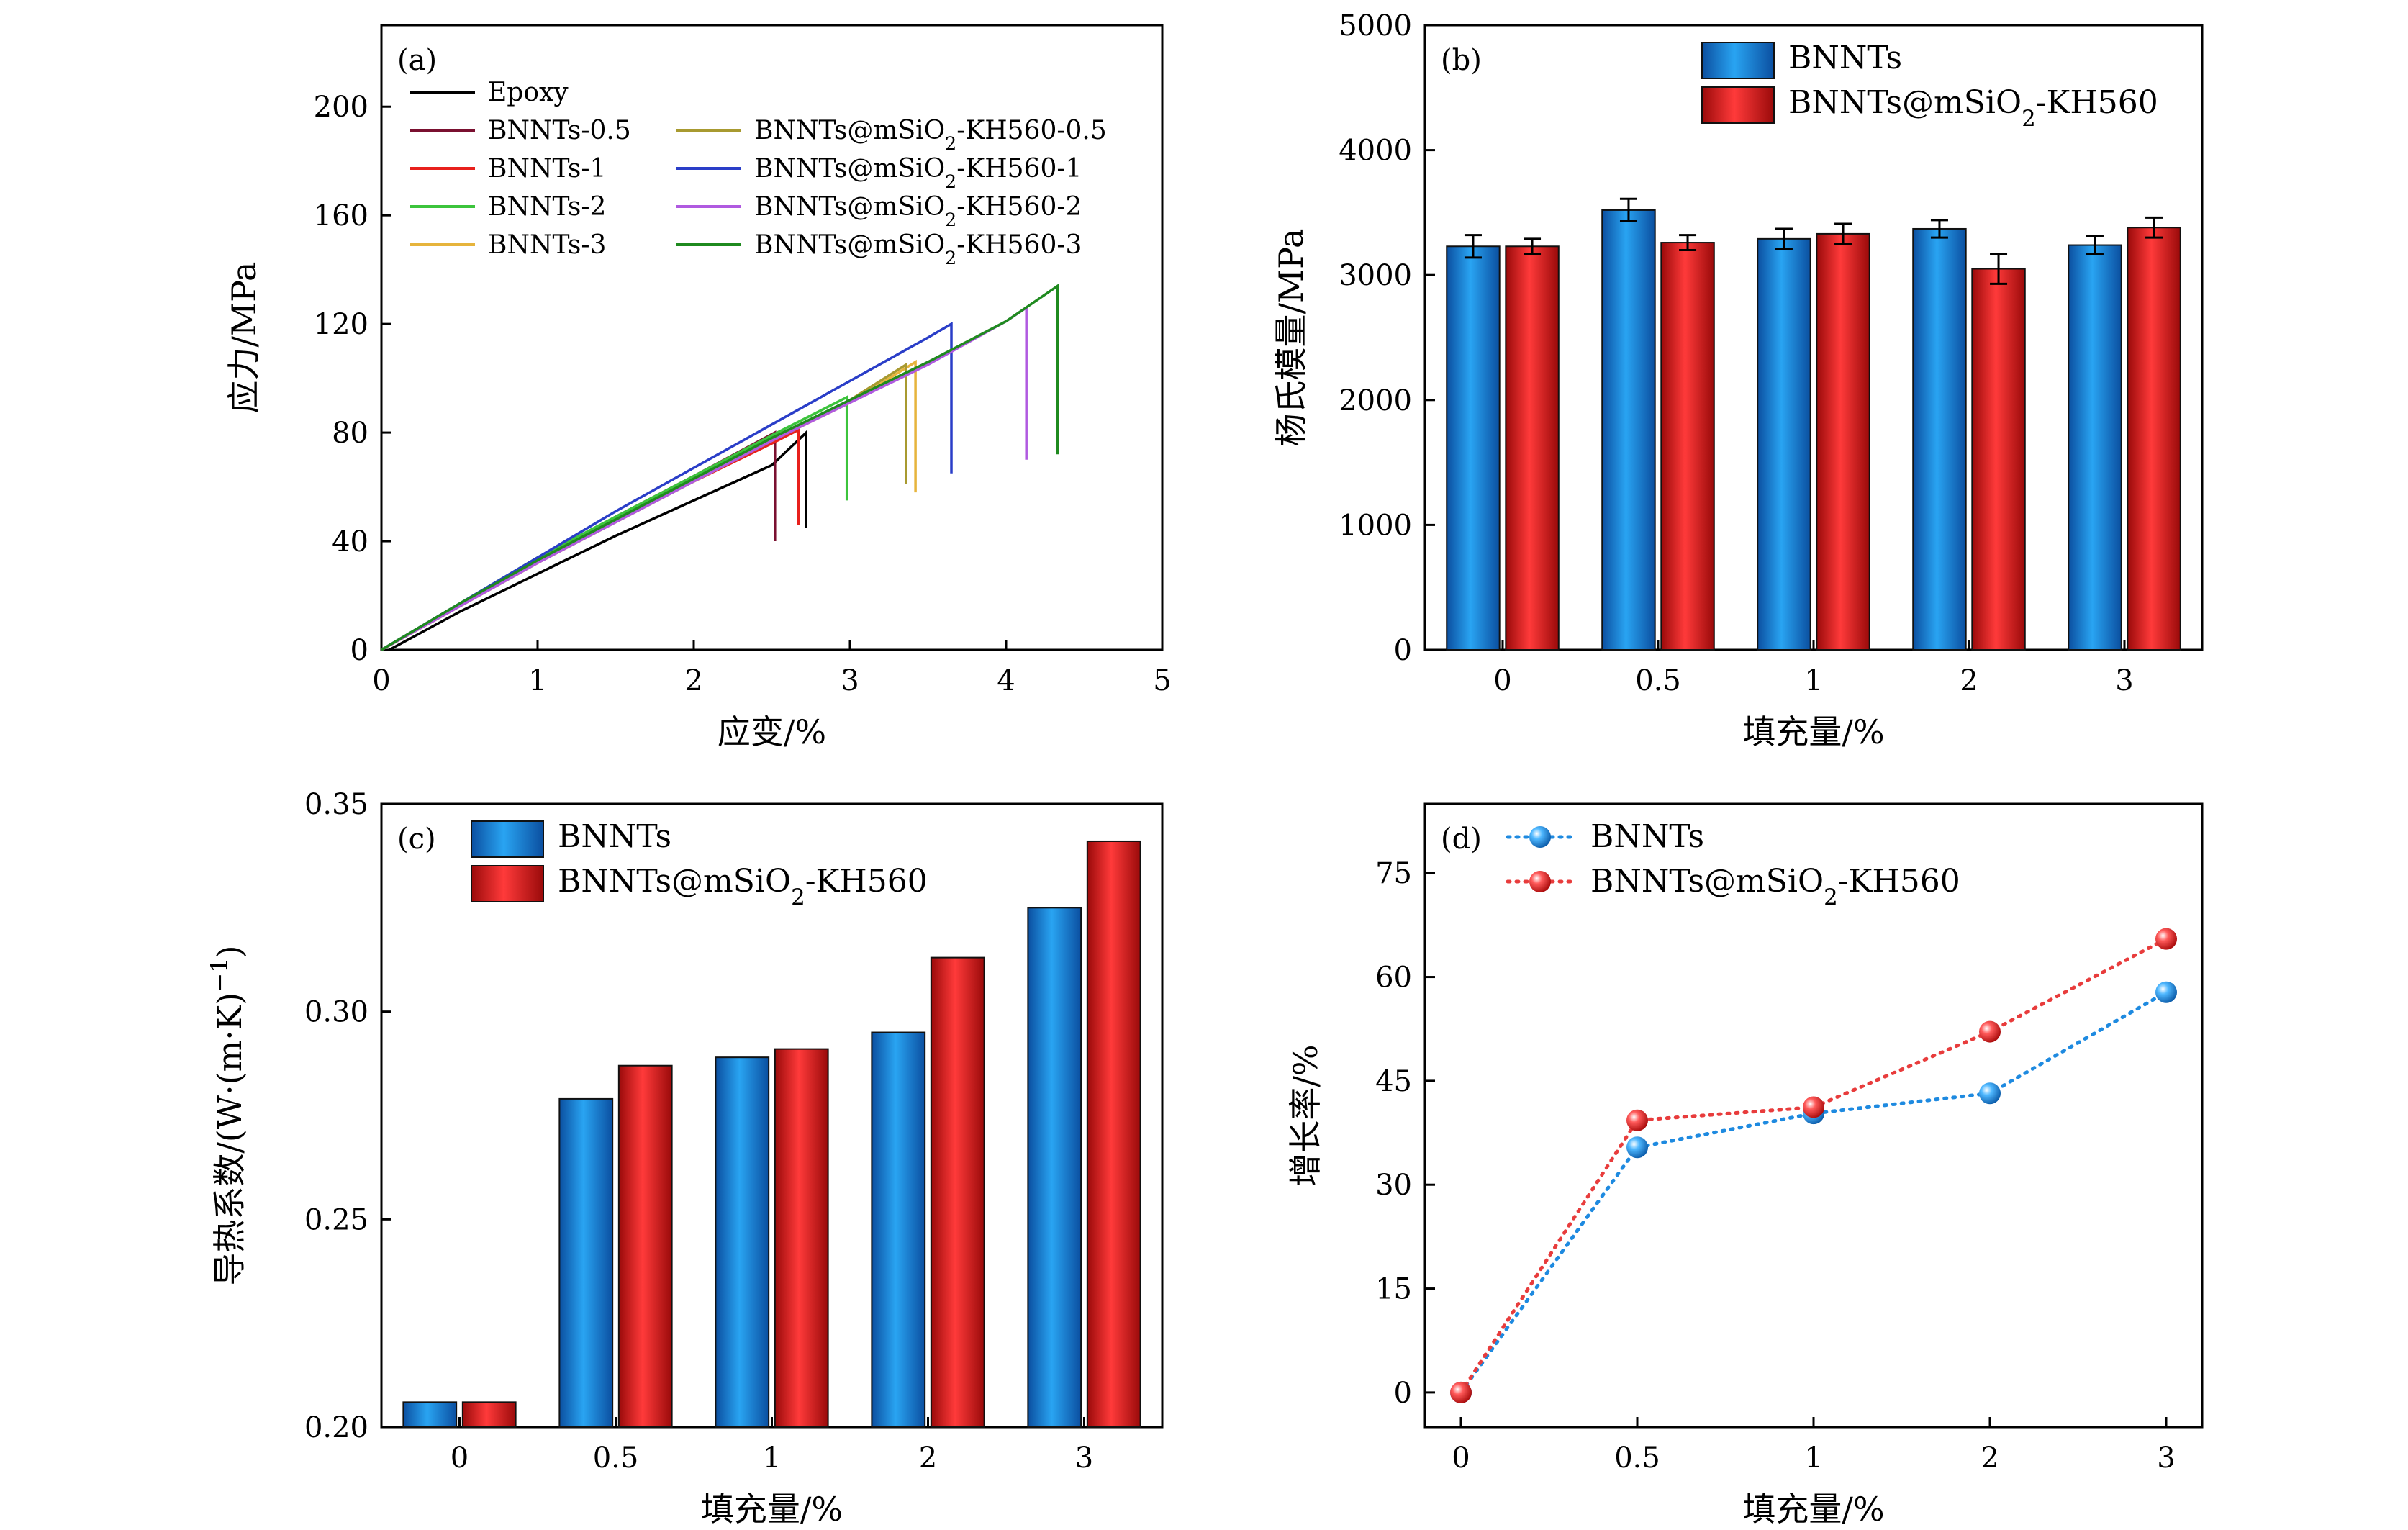 This screenshot has height=1530, width=2408. What do you see at coordinates (918, 211) in the screenshot?
I see `legend-label: BNNTs@mSiO2-KH560-2` at bounding box center [918, 211].